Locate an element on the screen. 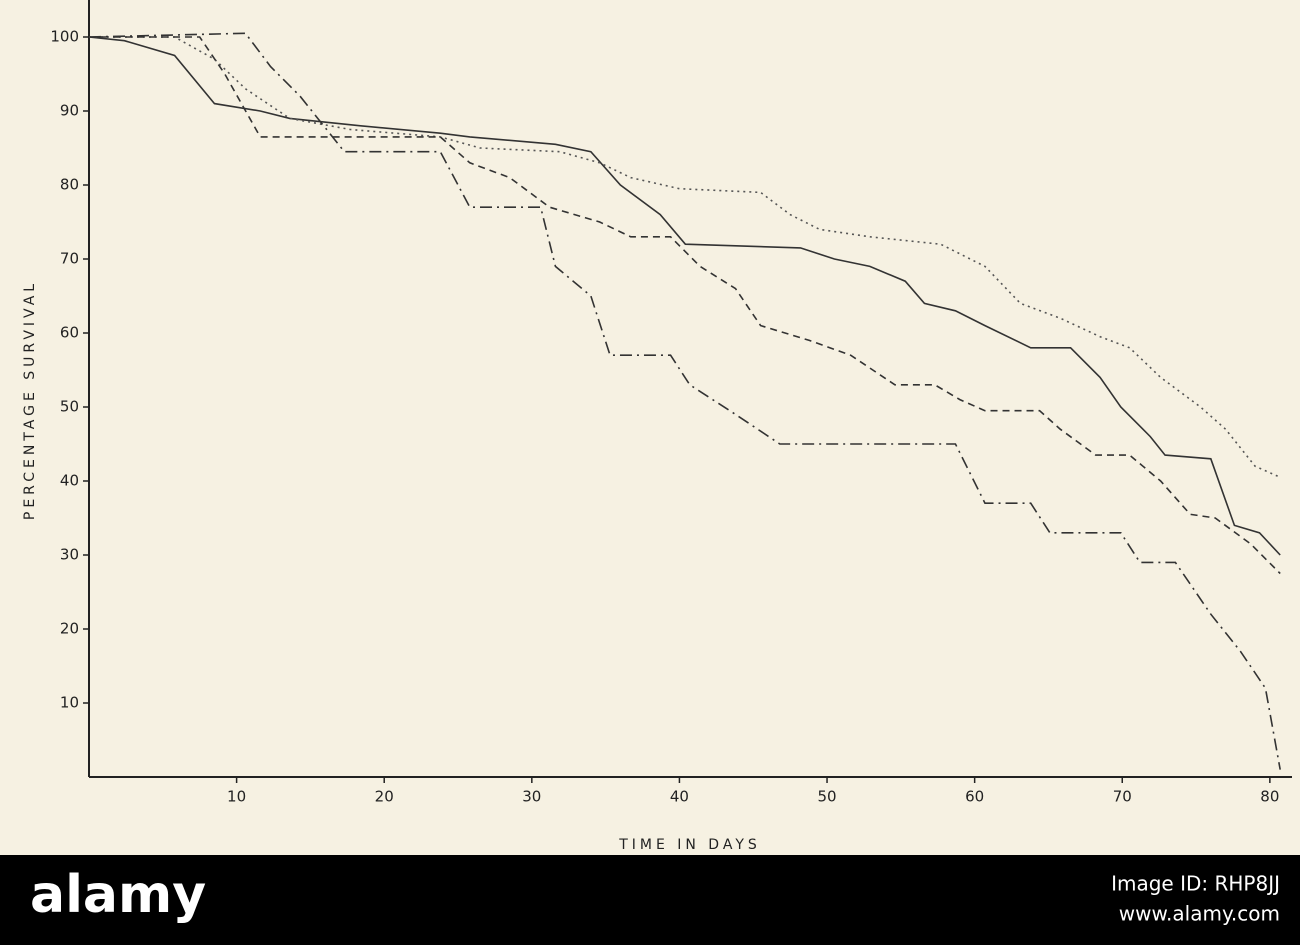  x-tick-label: 30 is located at coordinates (531, 797).